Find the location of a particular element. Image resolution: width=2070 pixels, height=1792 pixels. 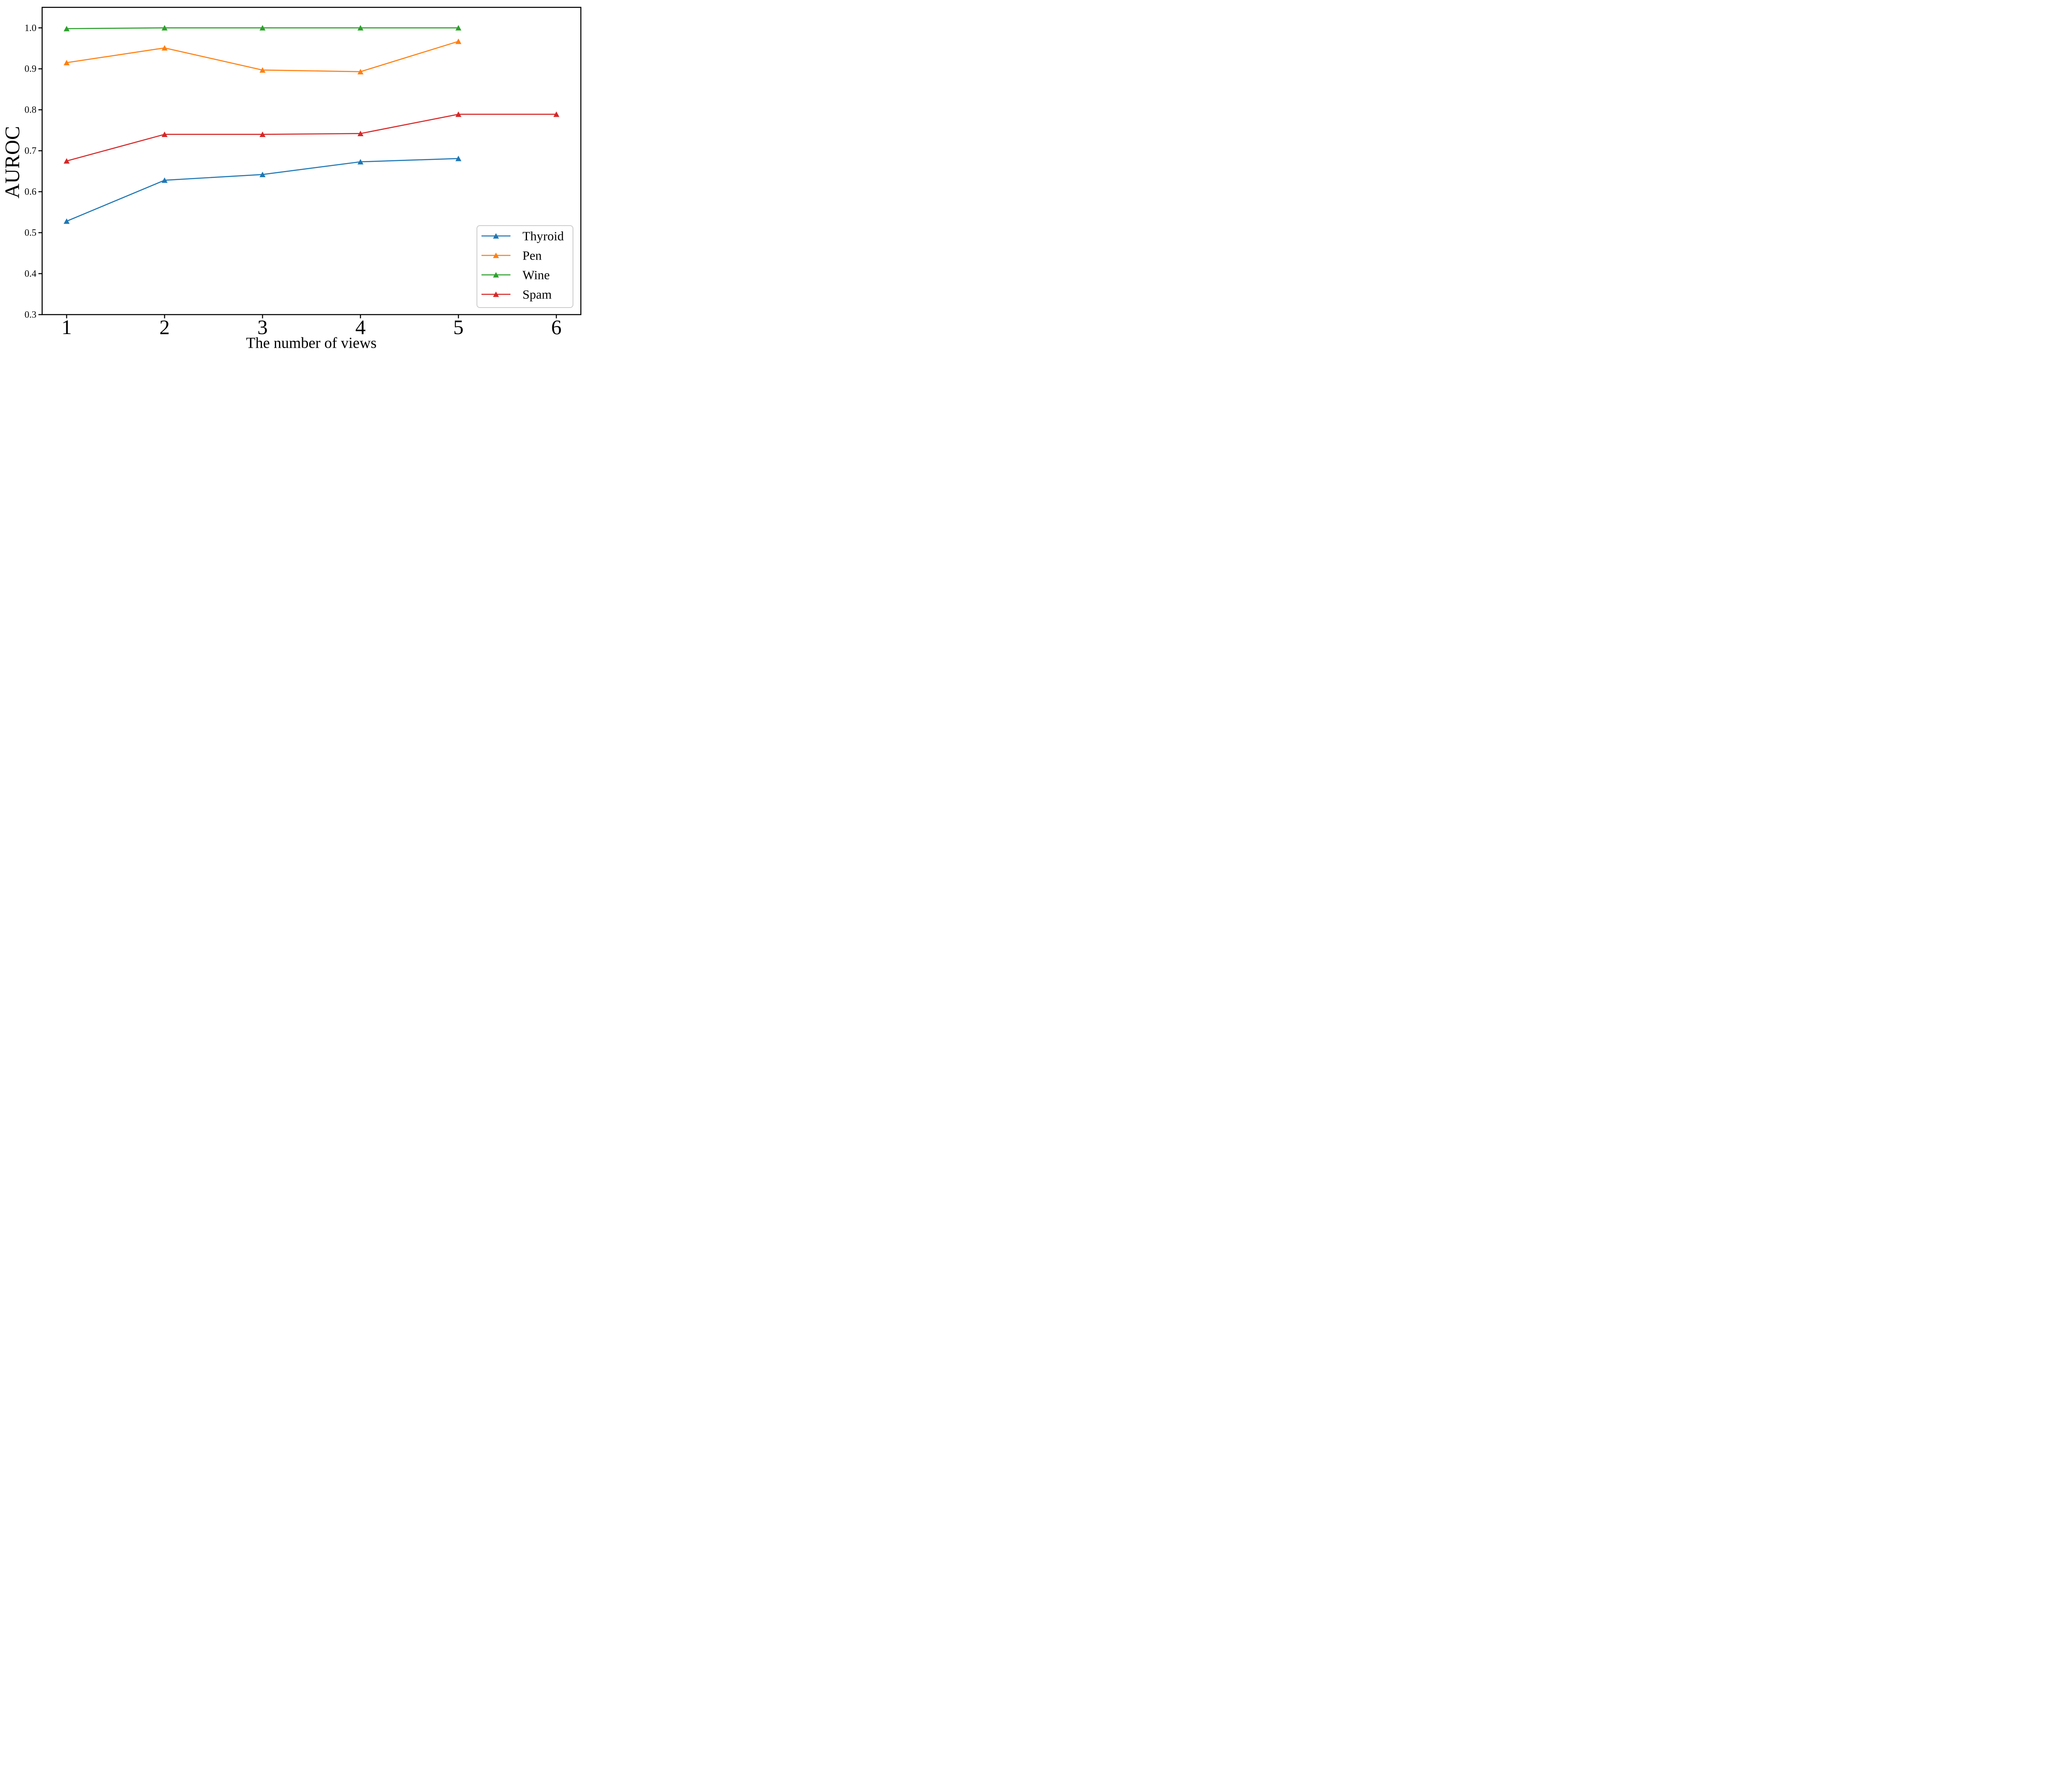

data-series is located at coordinates (311, 124).